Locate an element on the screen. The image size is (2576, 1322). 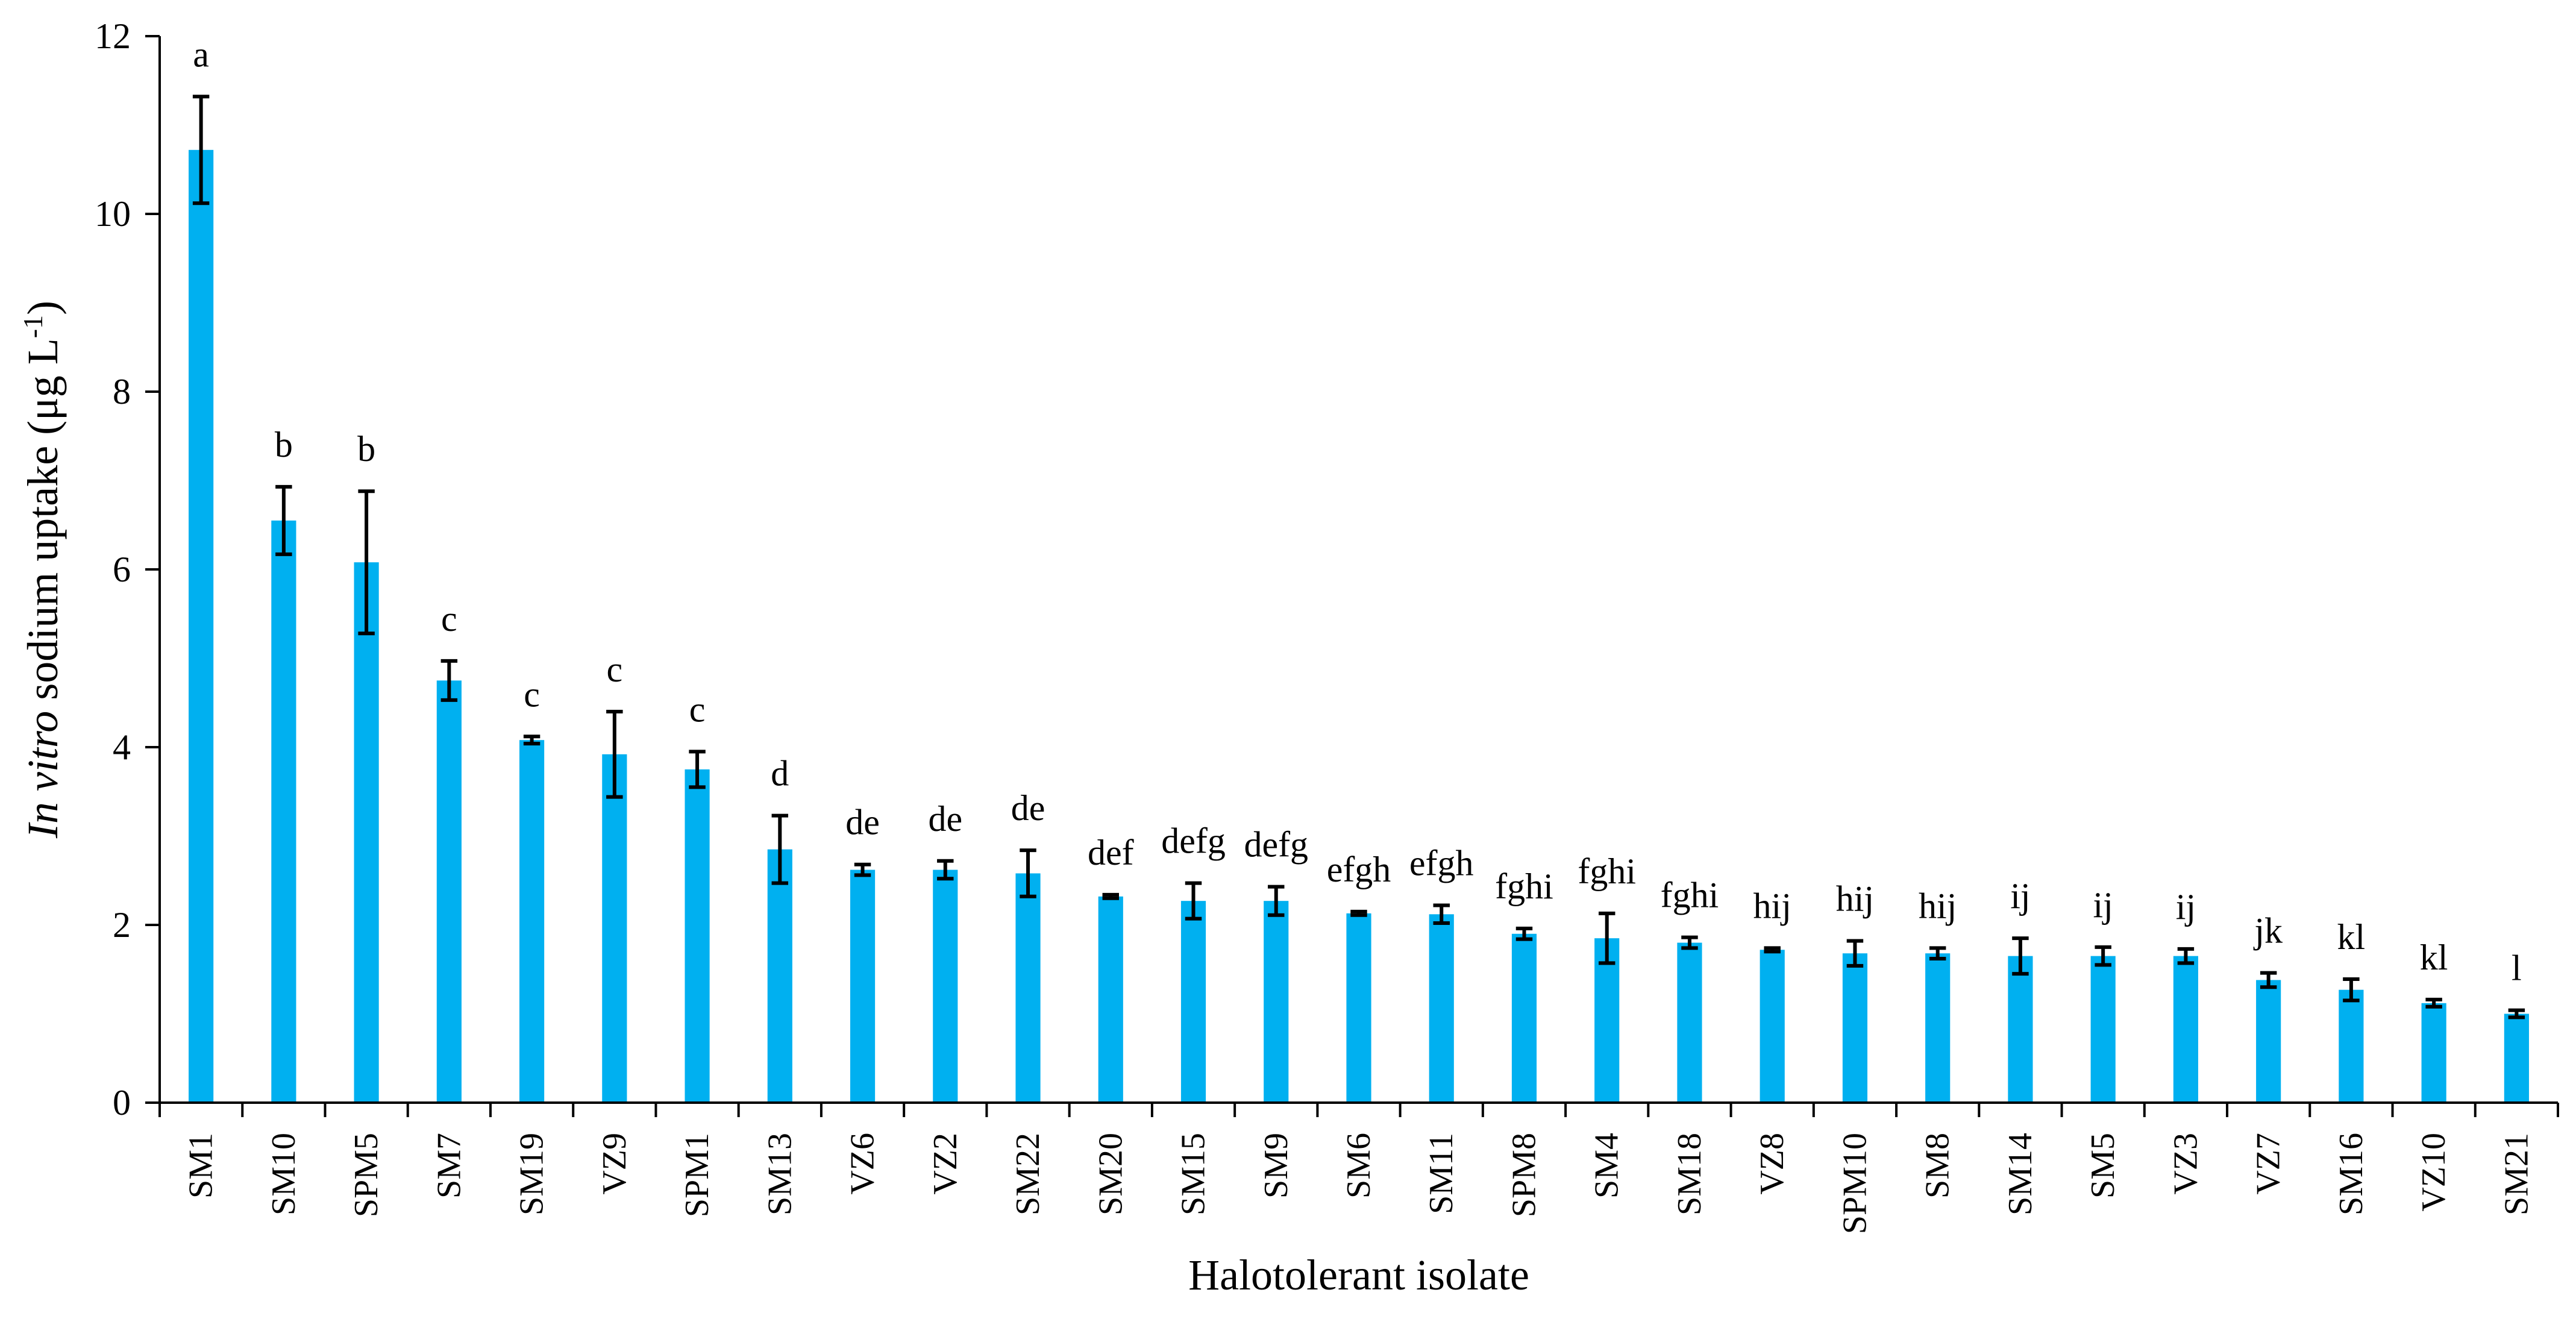
bar-sm21 is located at coordinates (2516, 1058).